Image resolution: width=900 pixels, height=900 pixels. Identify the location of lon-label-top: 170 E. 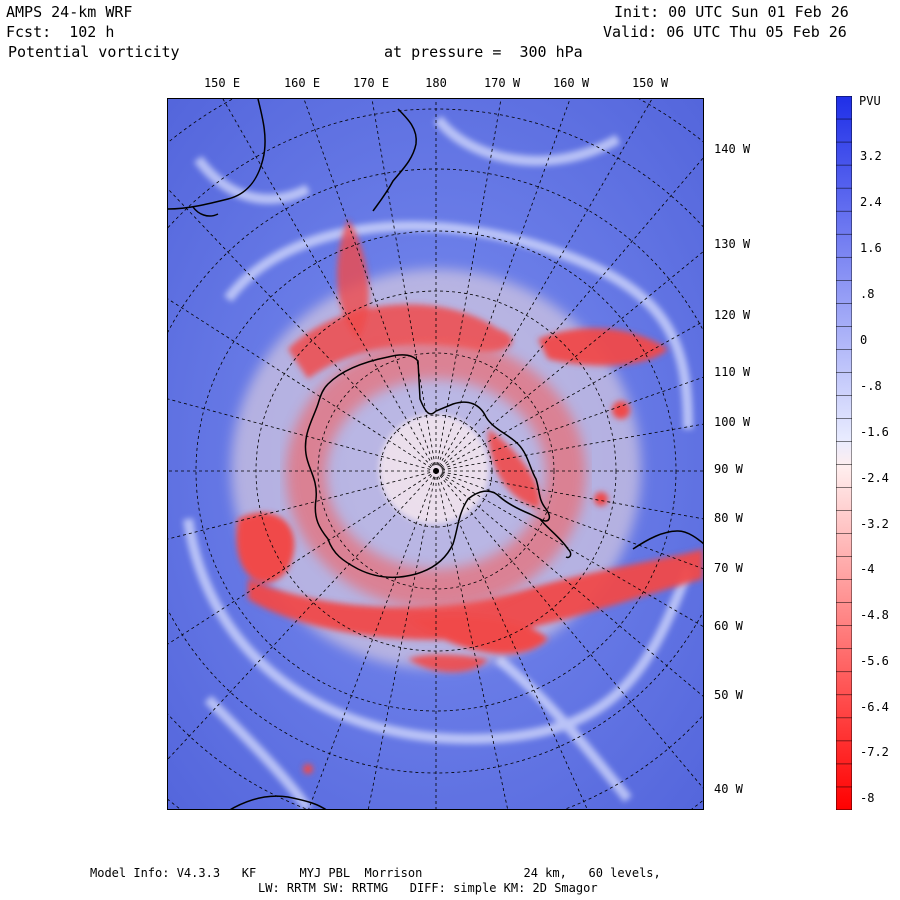
(371, 83).